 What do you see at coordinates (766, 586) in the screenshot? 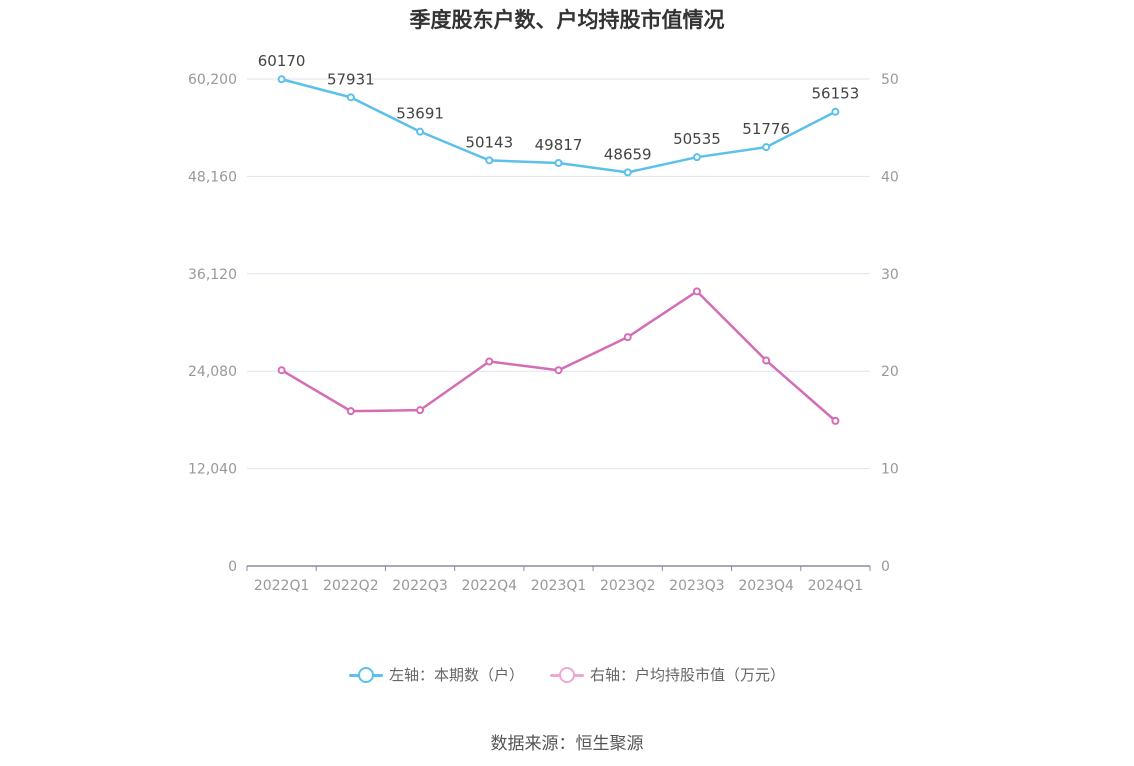
I see `x-tick-label: 2023Q4` at bounding box center [766, 586].